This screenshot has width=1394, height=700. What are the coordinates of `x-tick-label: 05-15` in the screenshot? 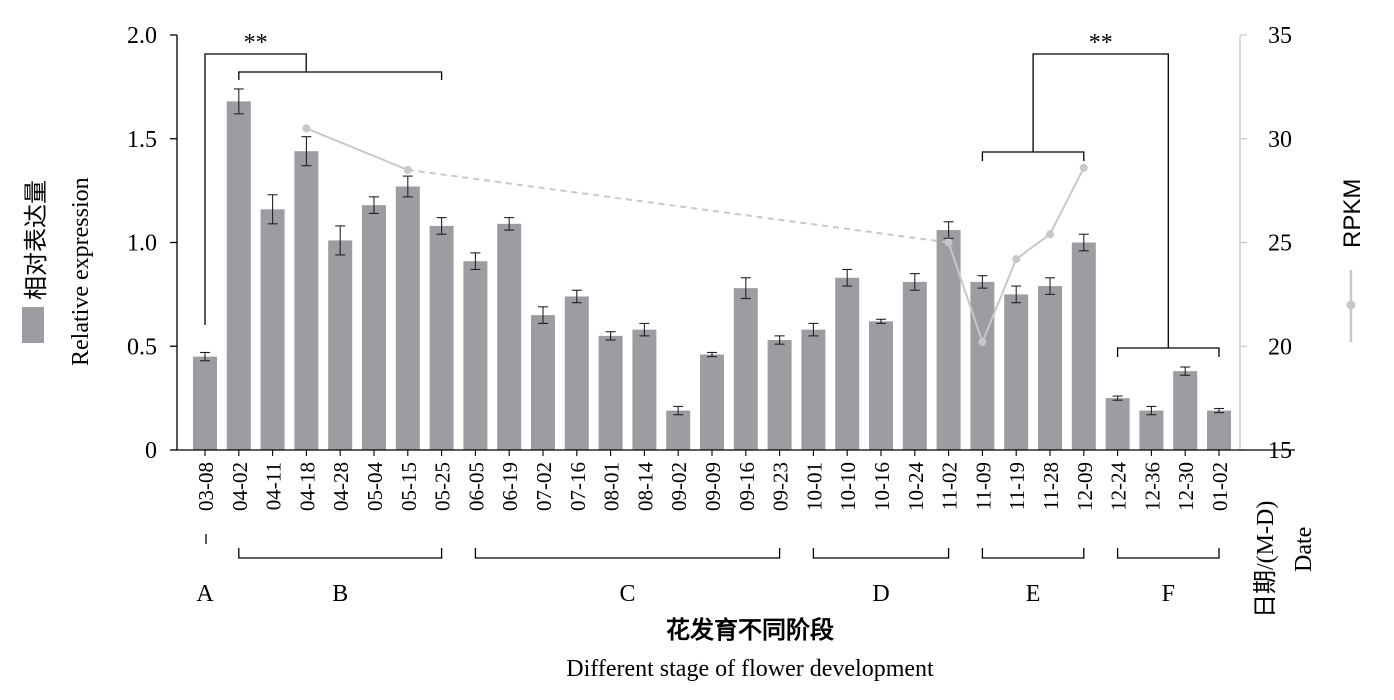 It's located at (409, 486).